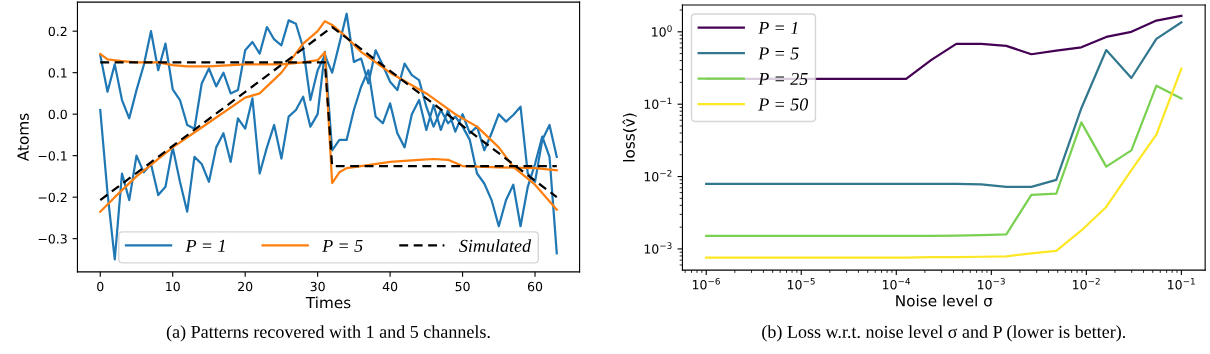  I want to click on x-tick-label: 10$^{−2}$, so click(1086, 283).